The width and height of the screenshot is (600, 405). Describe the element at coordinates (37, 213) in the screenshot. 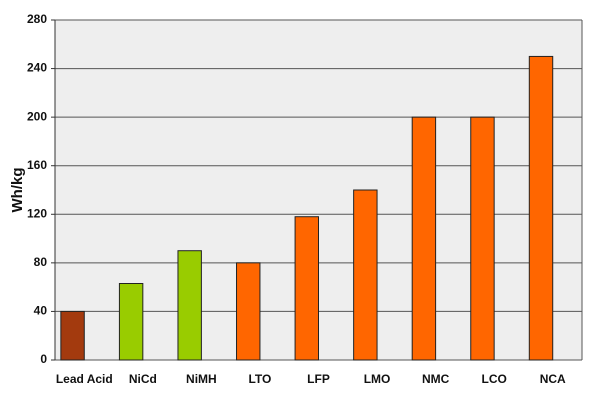

I see `y-tick-label: 120` at that location.